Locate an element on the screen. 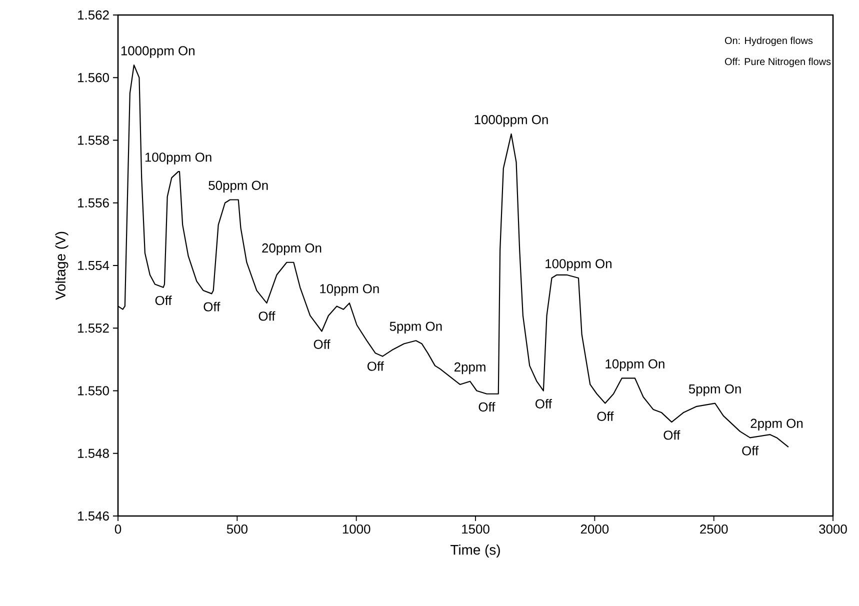 This screenshot has height=606, width=859. x-tick-label: 500 is located at coordinates (237, 529).